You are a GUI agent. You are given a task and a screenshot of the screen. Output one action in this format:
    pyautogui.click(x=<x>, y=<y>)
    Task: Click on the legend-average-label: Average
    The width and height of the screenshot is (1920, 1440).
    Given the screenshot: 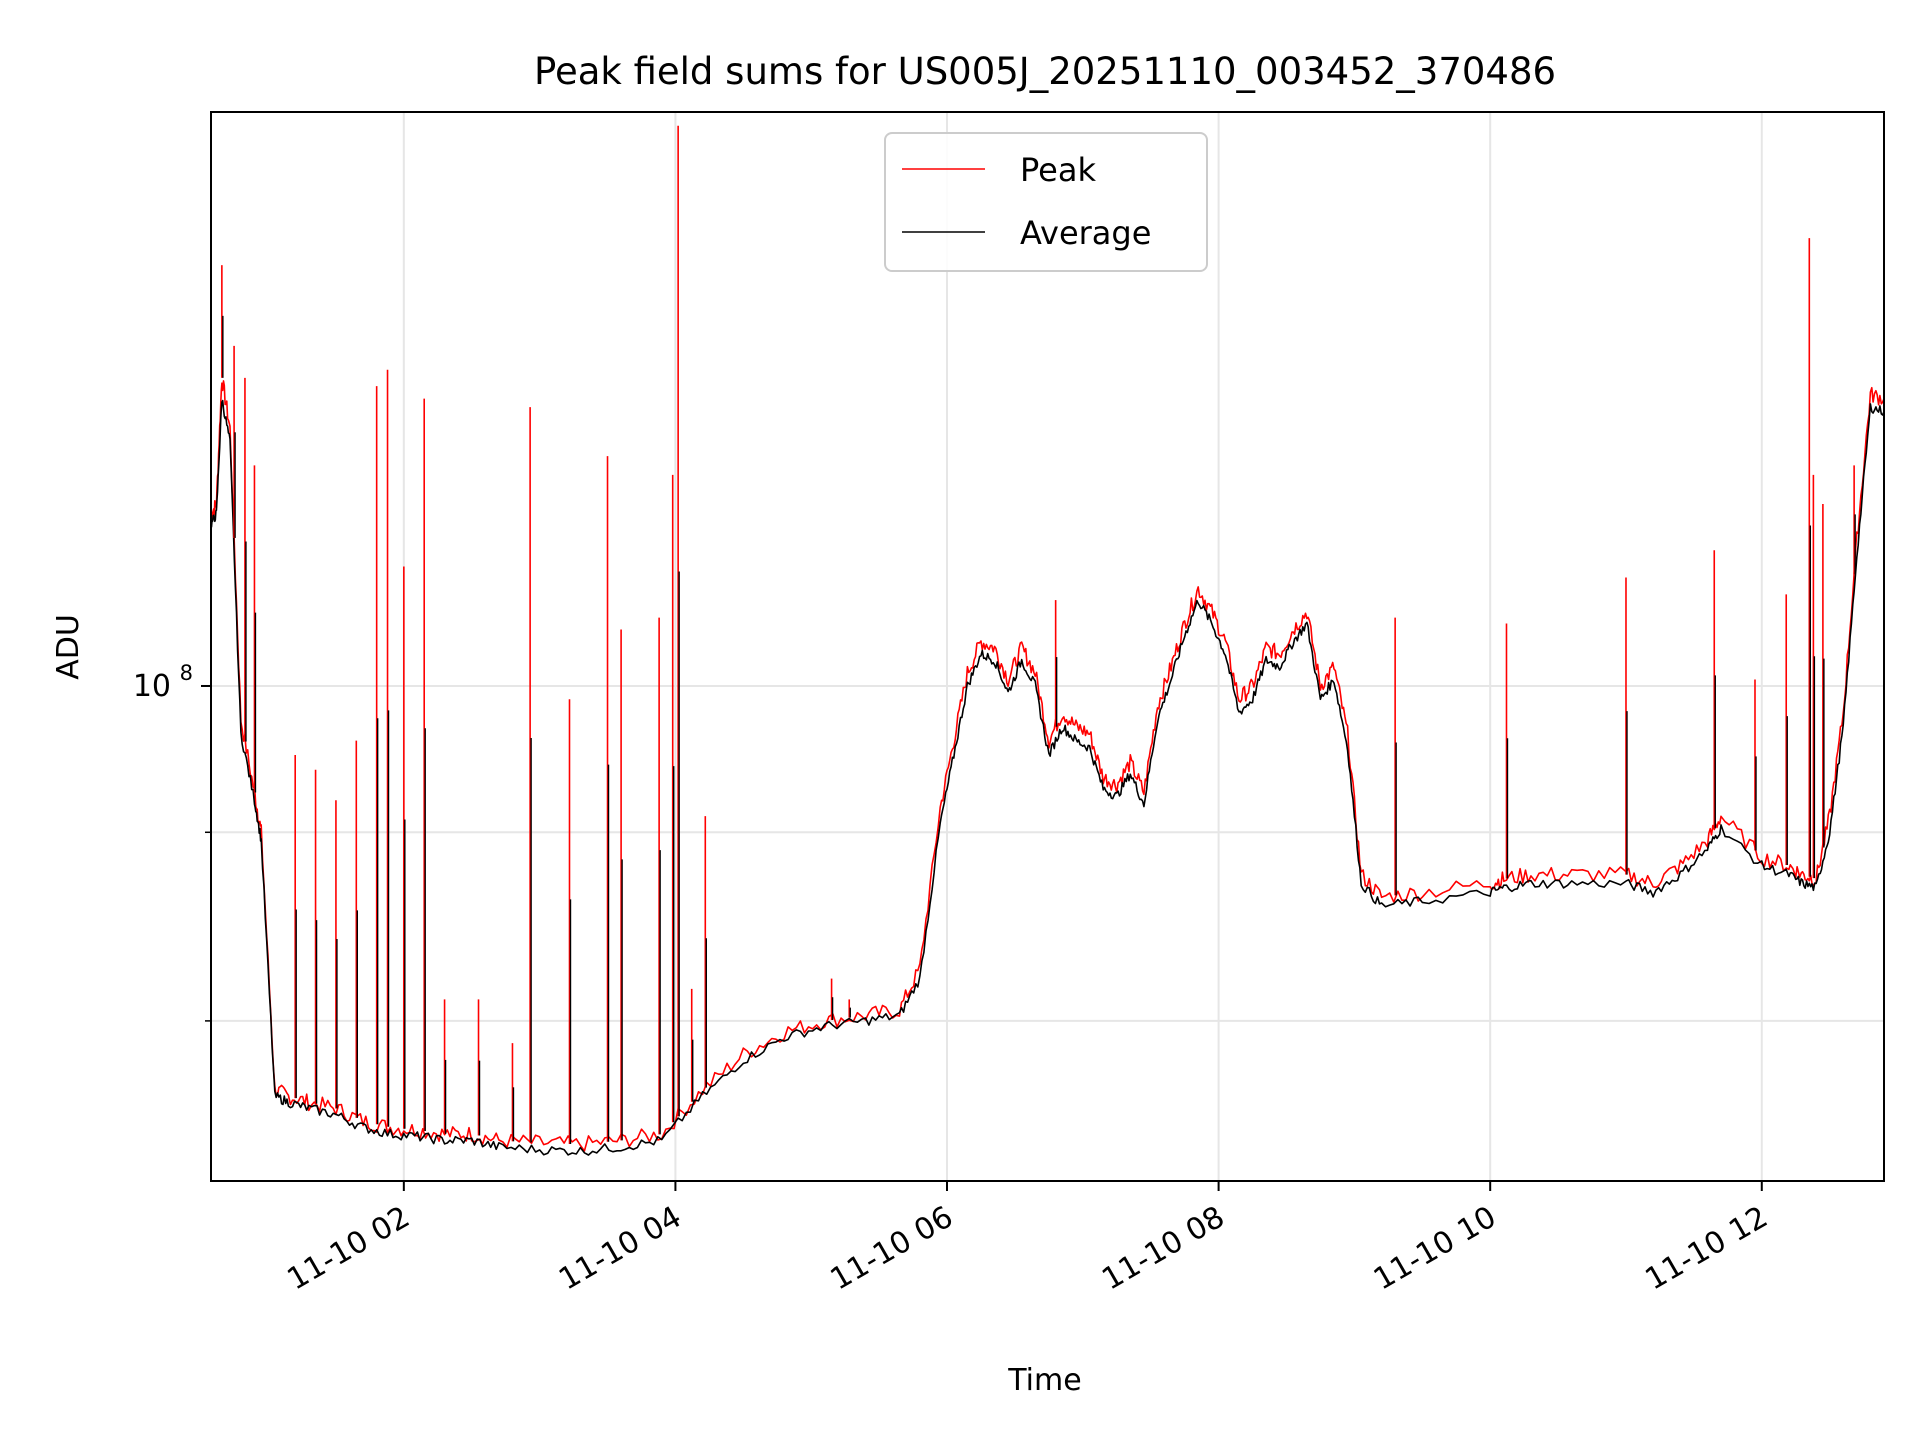 What is the action you would take?
    pyautogui.click(x=1085, y=233)
    